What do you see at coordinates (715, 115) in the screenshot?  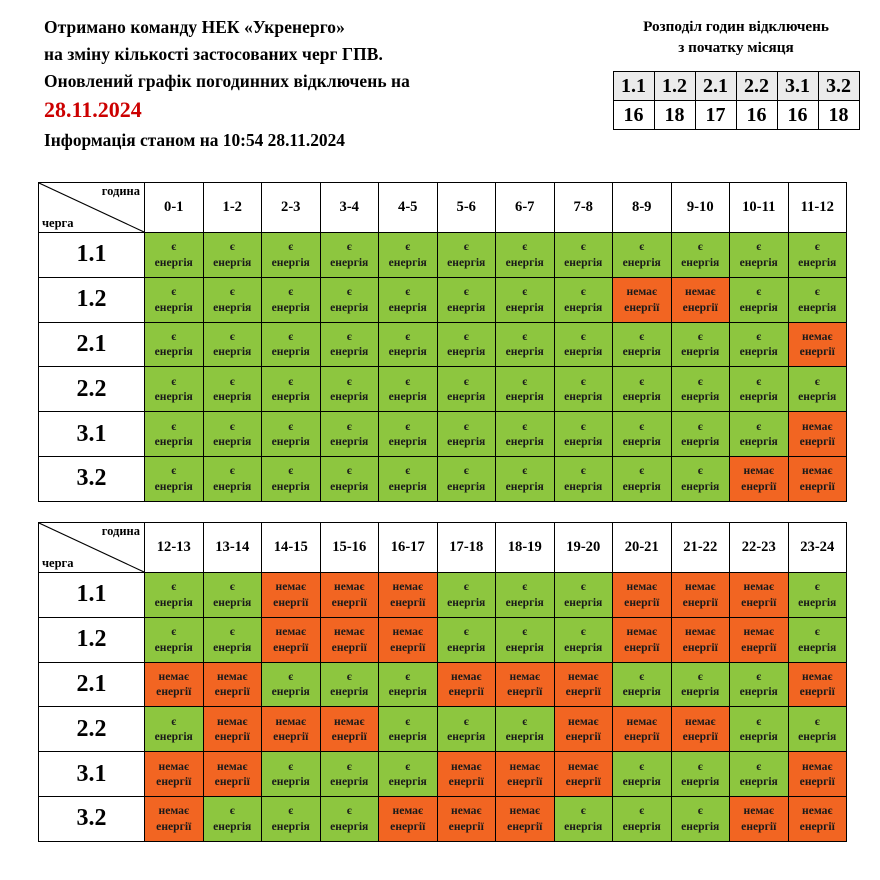 I see `summary-hours-cell: 17` at bounding box center [715, 115].